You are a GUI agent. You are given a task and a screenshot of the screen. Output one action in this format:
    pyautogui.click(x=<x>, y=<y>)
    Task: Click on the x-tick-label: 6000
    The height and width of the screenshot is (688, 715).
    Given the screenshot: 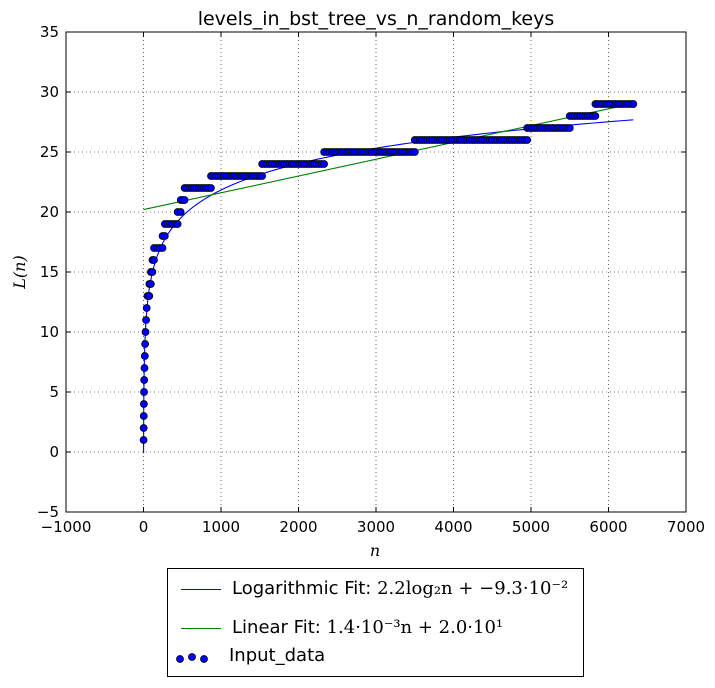 What is the action you would take?
    pyautogui.click(x=608, y=527)
    